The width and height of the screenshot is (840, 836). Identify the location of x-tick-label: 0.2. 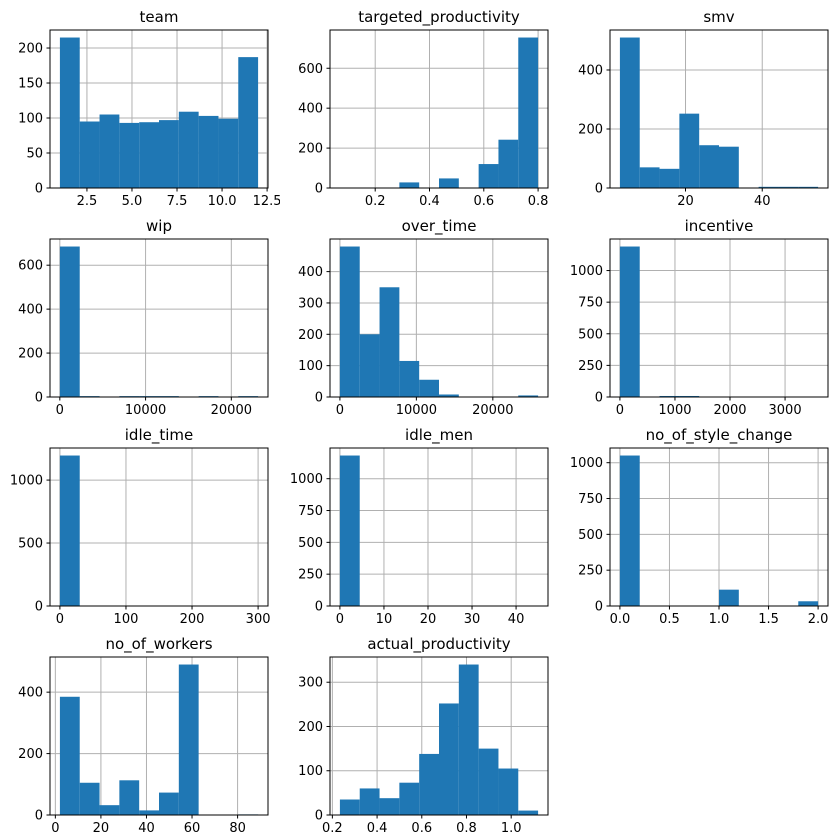
(332, 828).